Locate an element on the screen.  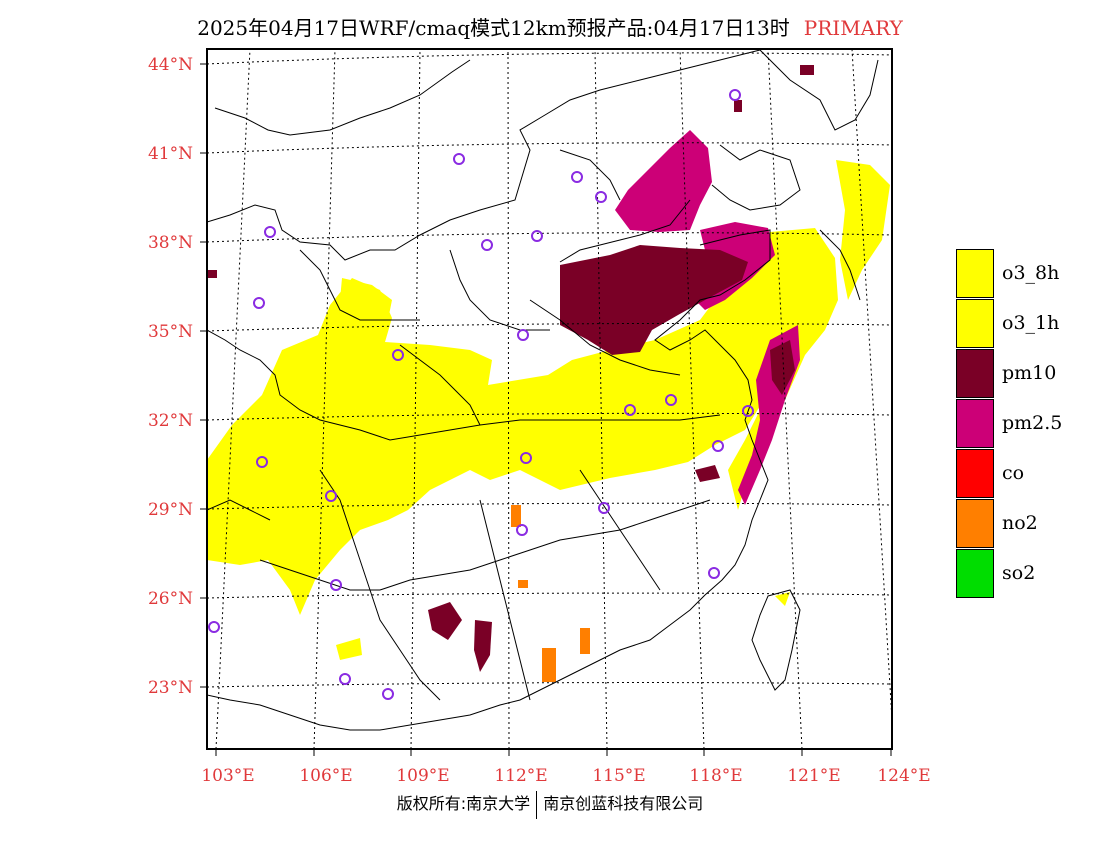
legend-label: o3_8h is located at coordinates (1031, 273).